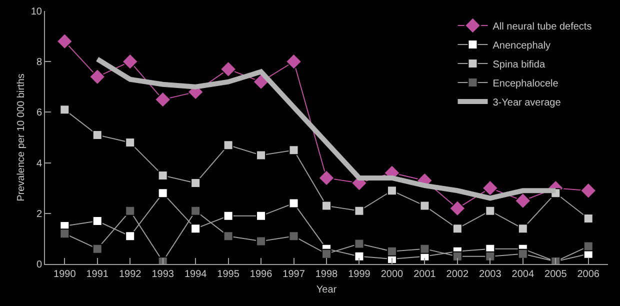  I want to click on legend-label: All neural tube defects, so click(542, 26).